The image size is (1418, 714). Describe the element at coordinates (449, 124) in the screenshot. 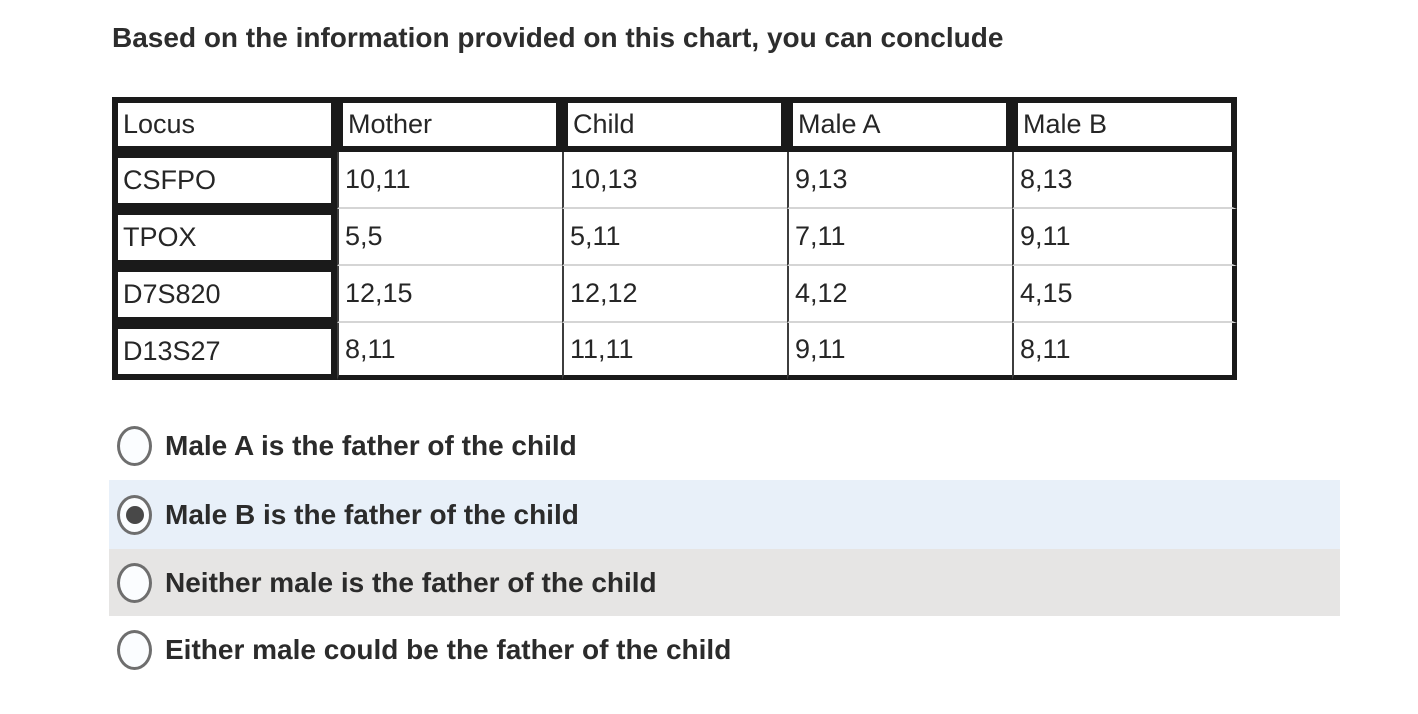

I see `column-header-mother: Mother` at that location.